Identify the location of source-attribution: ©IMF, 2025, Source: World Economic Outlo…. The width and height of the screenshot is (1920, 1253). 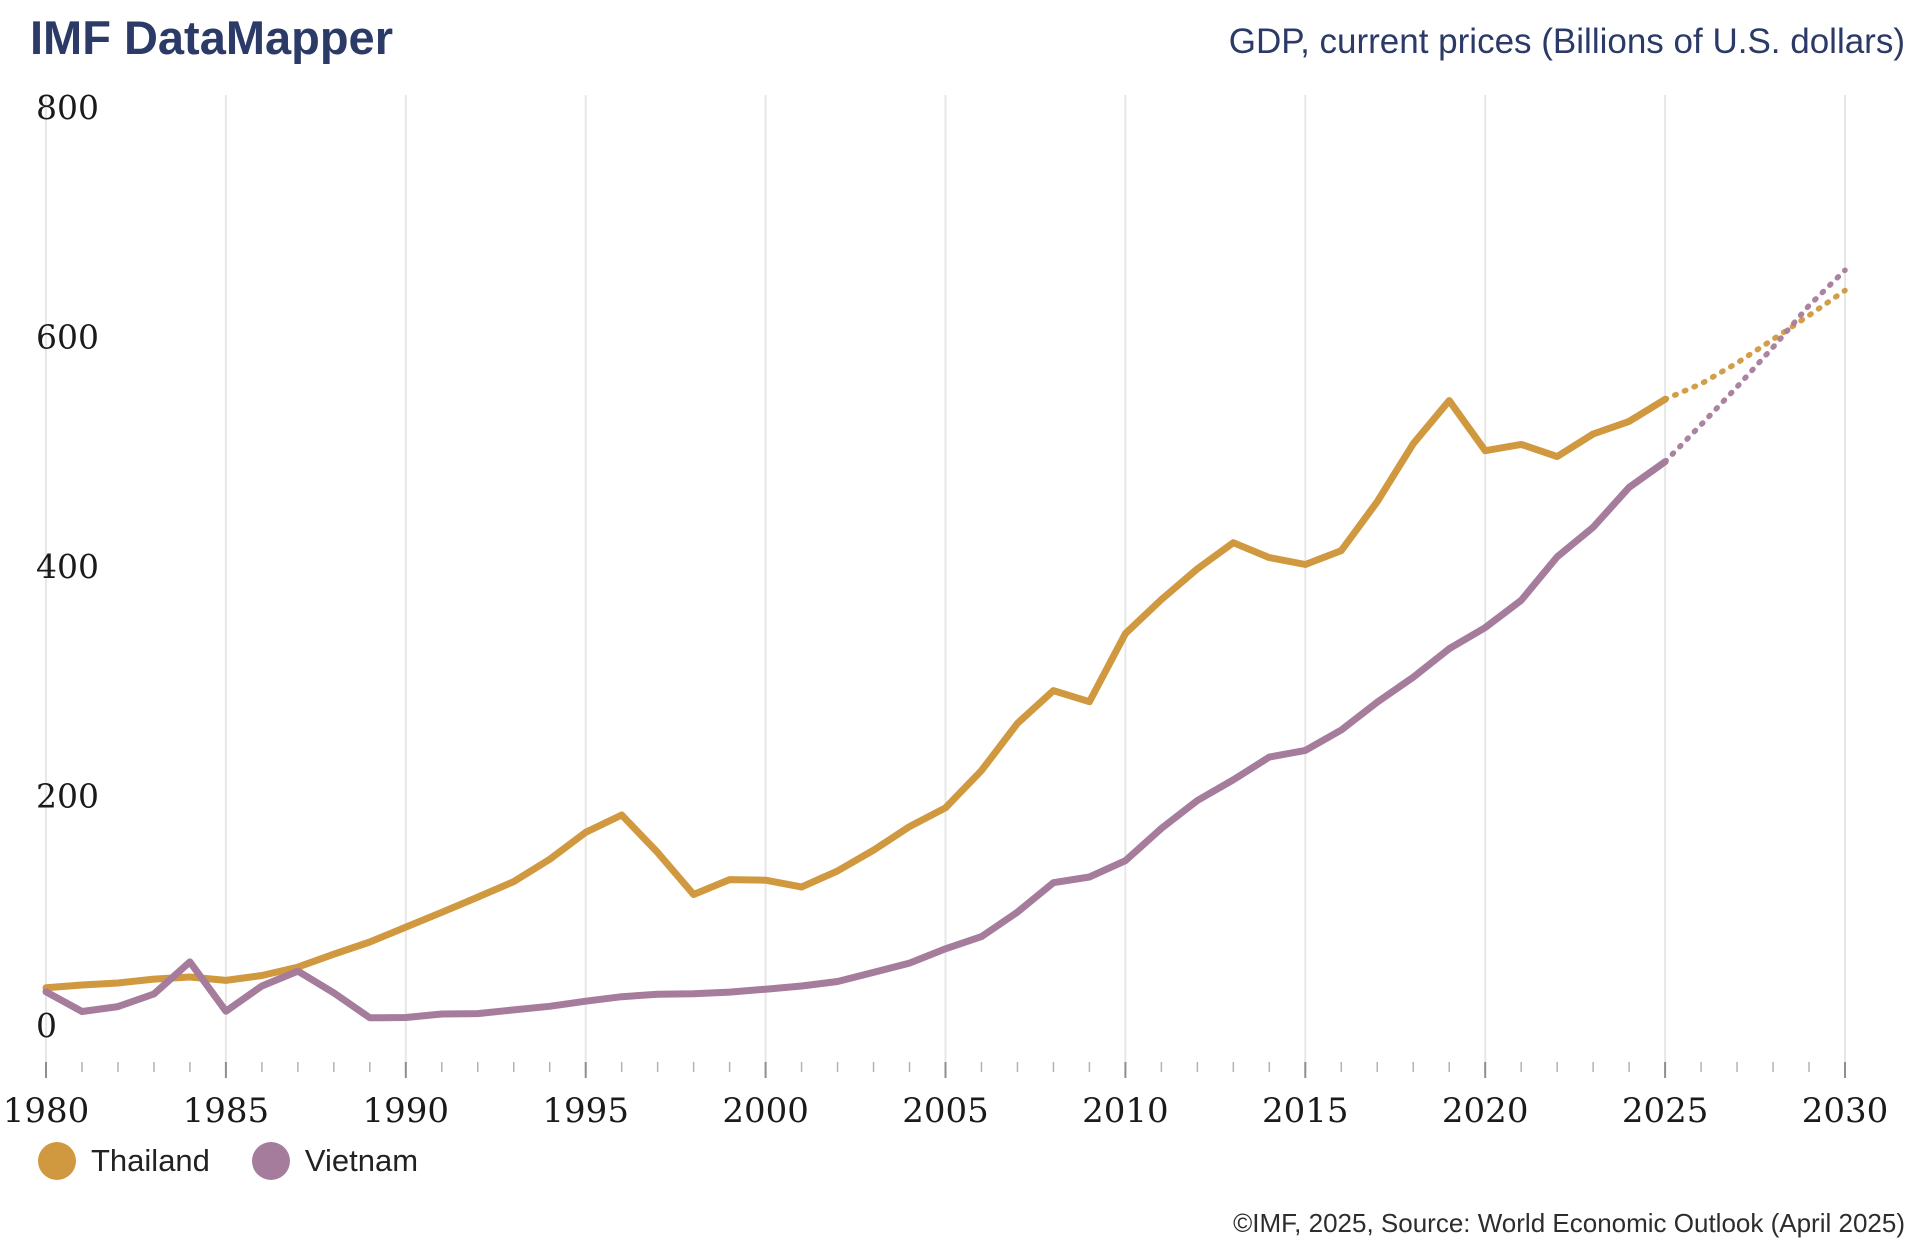
(1569, 1223).